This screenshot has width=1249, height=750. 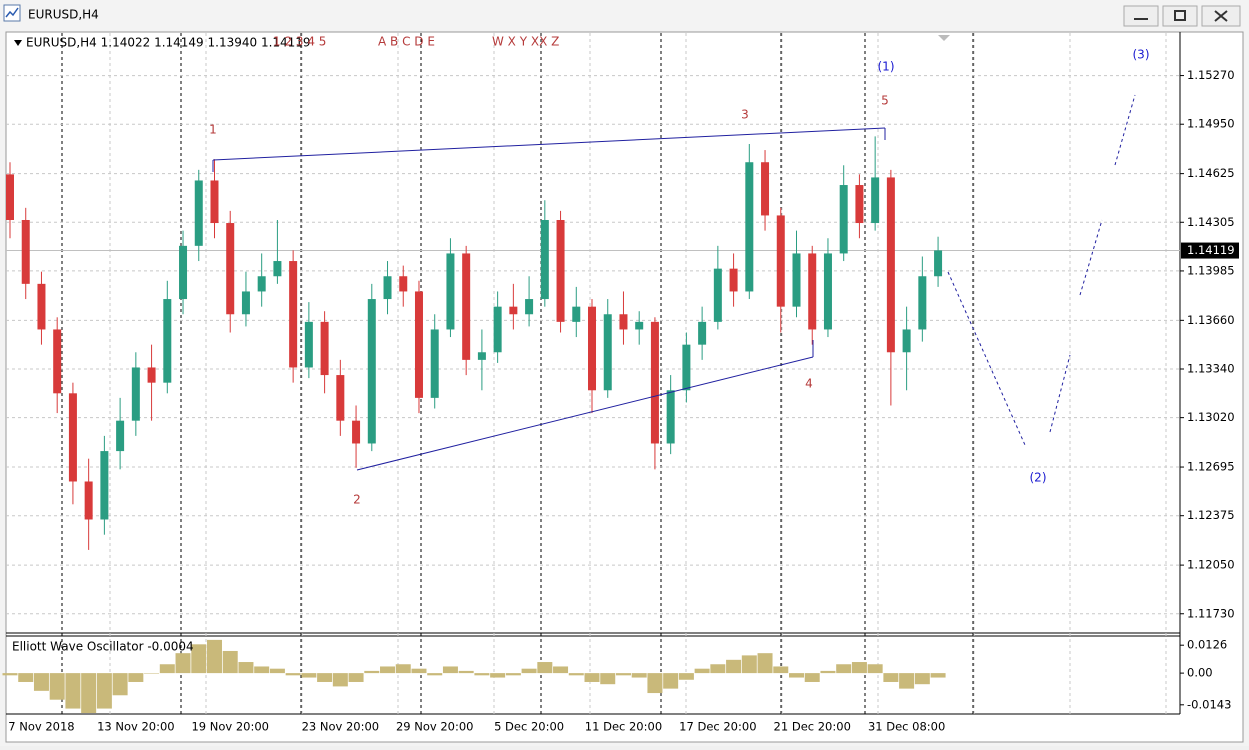 What do you see at coordinates (809, 384) in the screenshot?
I see `wave-label: 4` at bounding box center [809, 384].